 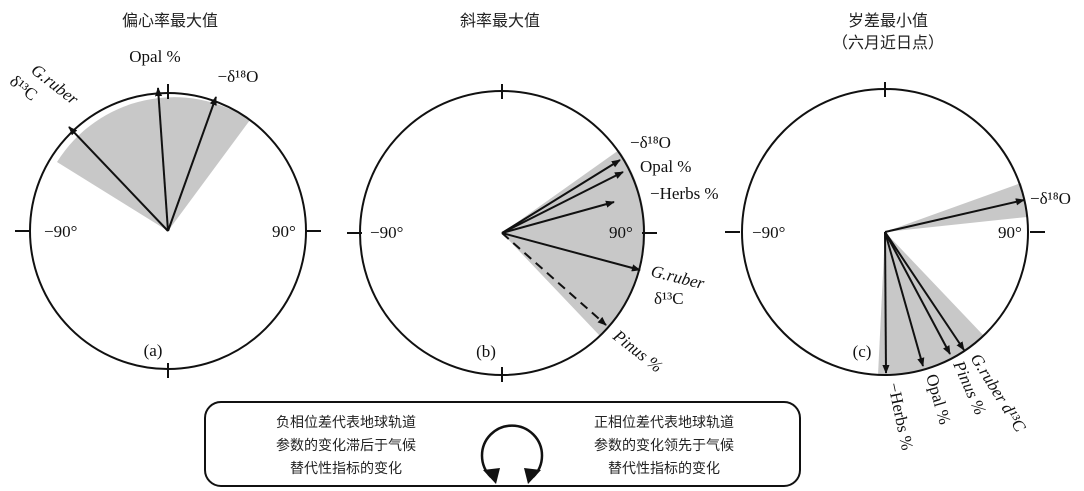 I want to click on panel-b-label-d18o: −δ¹⁸O, so click(x=650, y=142).